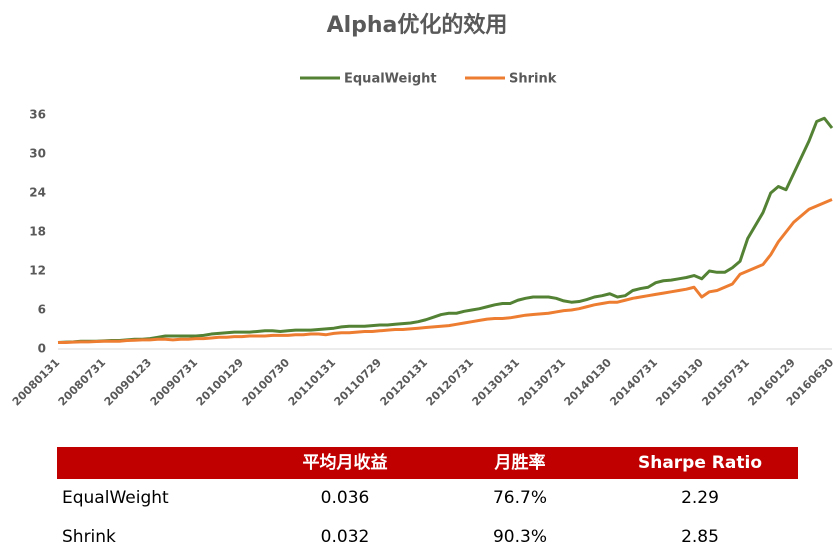 This screenshot has height=555, width=835. Describe the element at coordinates (37, 193) in the screenshot. I see `y-tick-label: 24` at that location.